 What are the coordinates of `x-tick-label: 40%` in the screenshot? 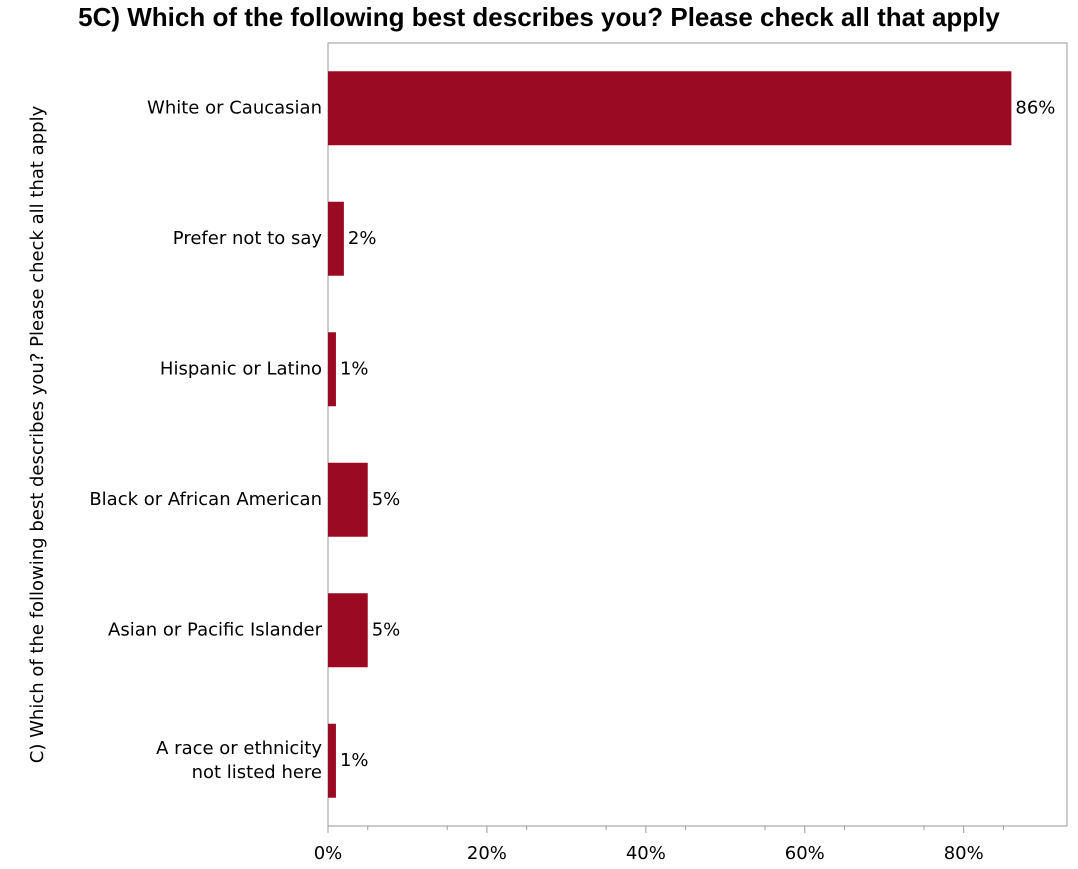 It's located at (646, 853).